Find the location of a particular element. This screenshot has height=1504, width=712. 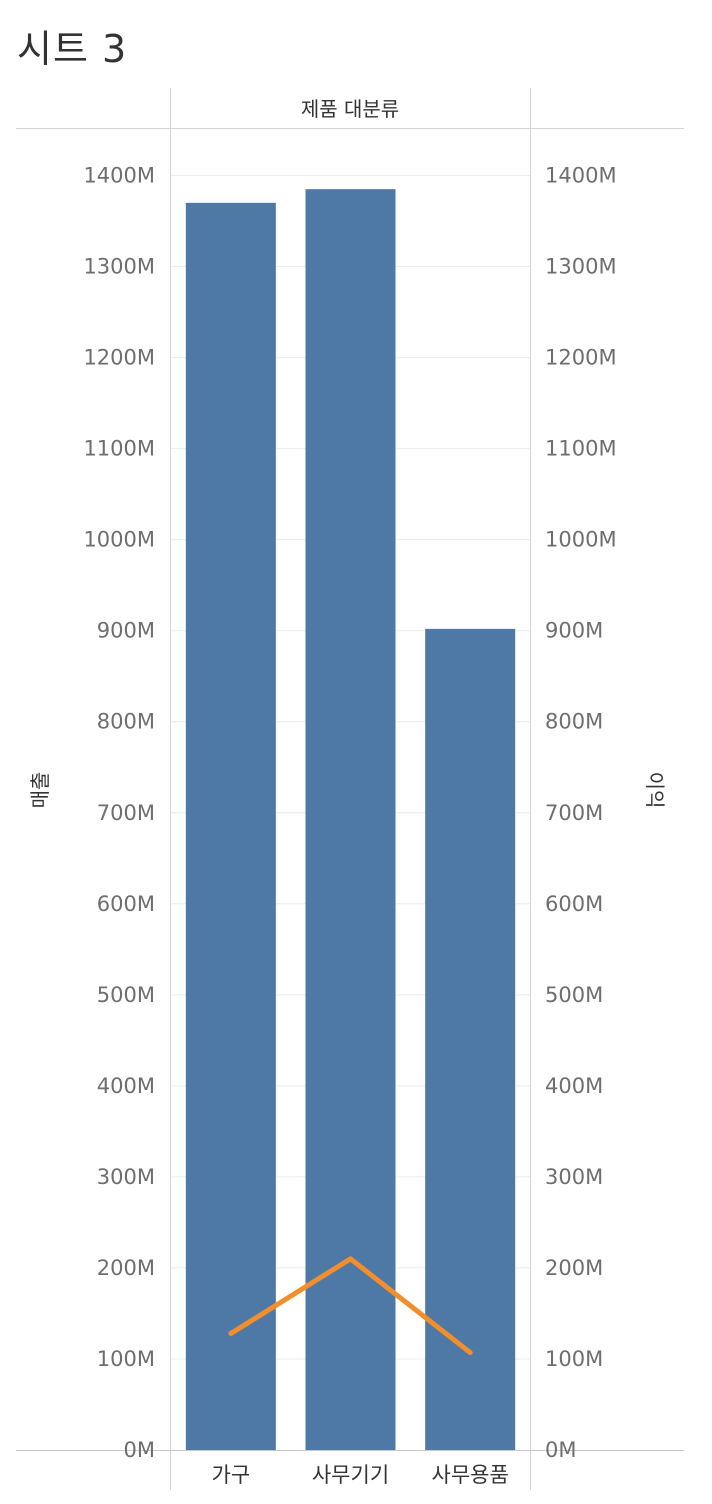

right-tick-label: 100M is located at coordinates (574, 1359).